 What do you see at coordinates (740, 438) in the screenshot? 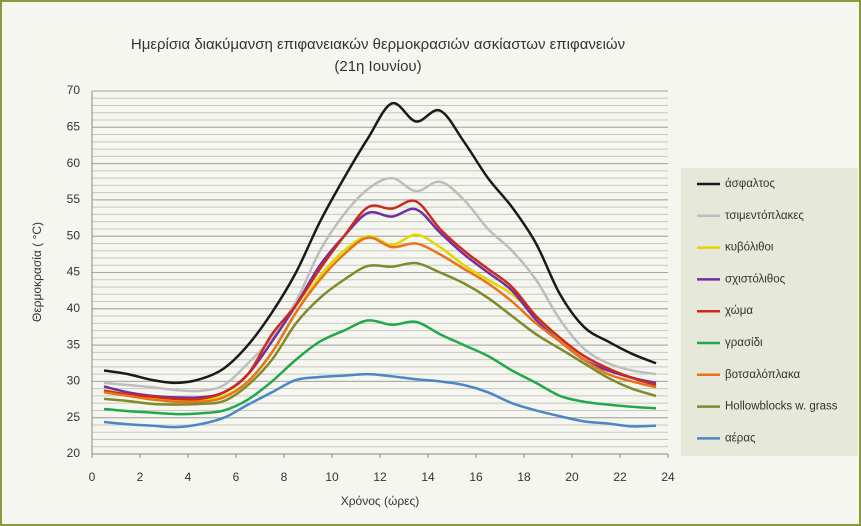
I see `legend-label: αέρας` at bounding box center [740, 438].